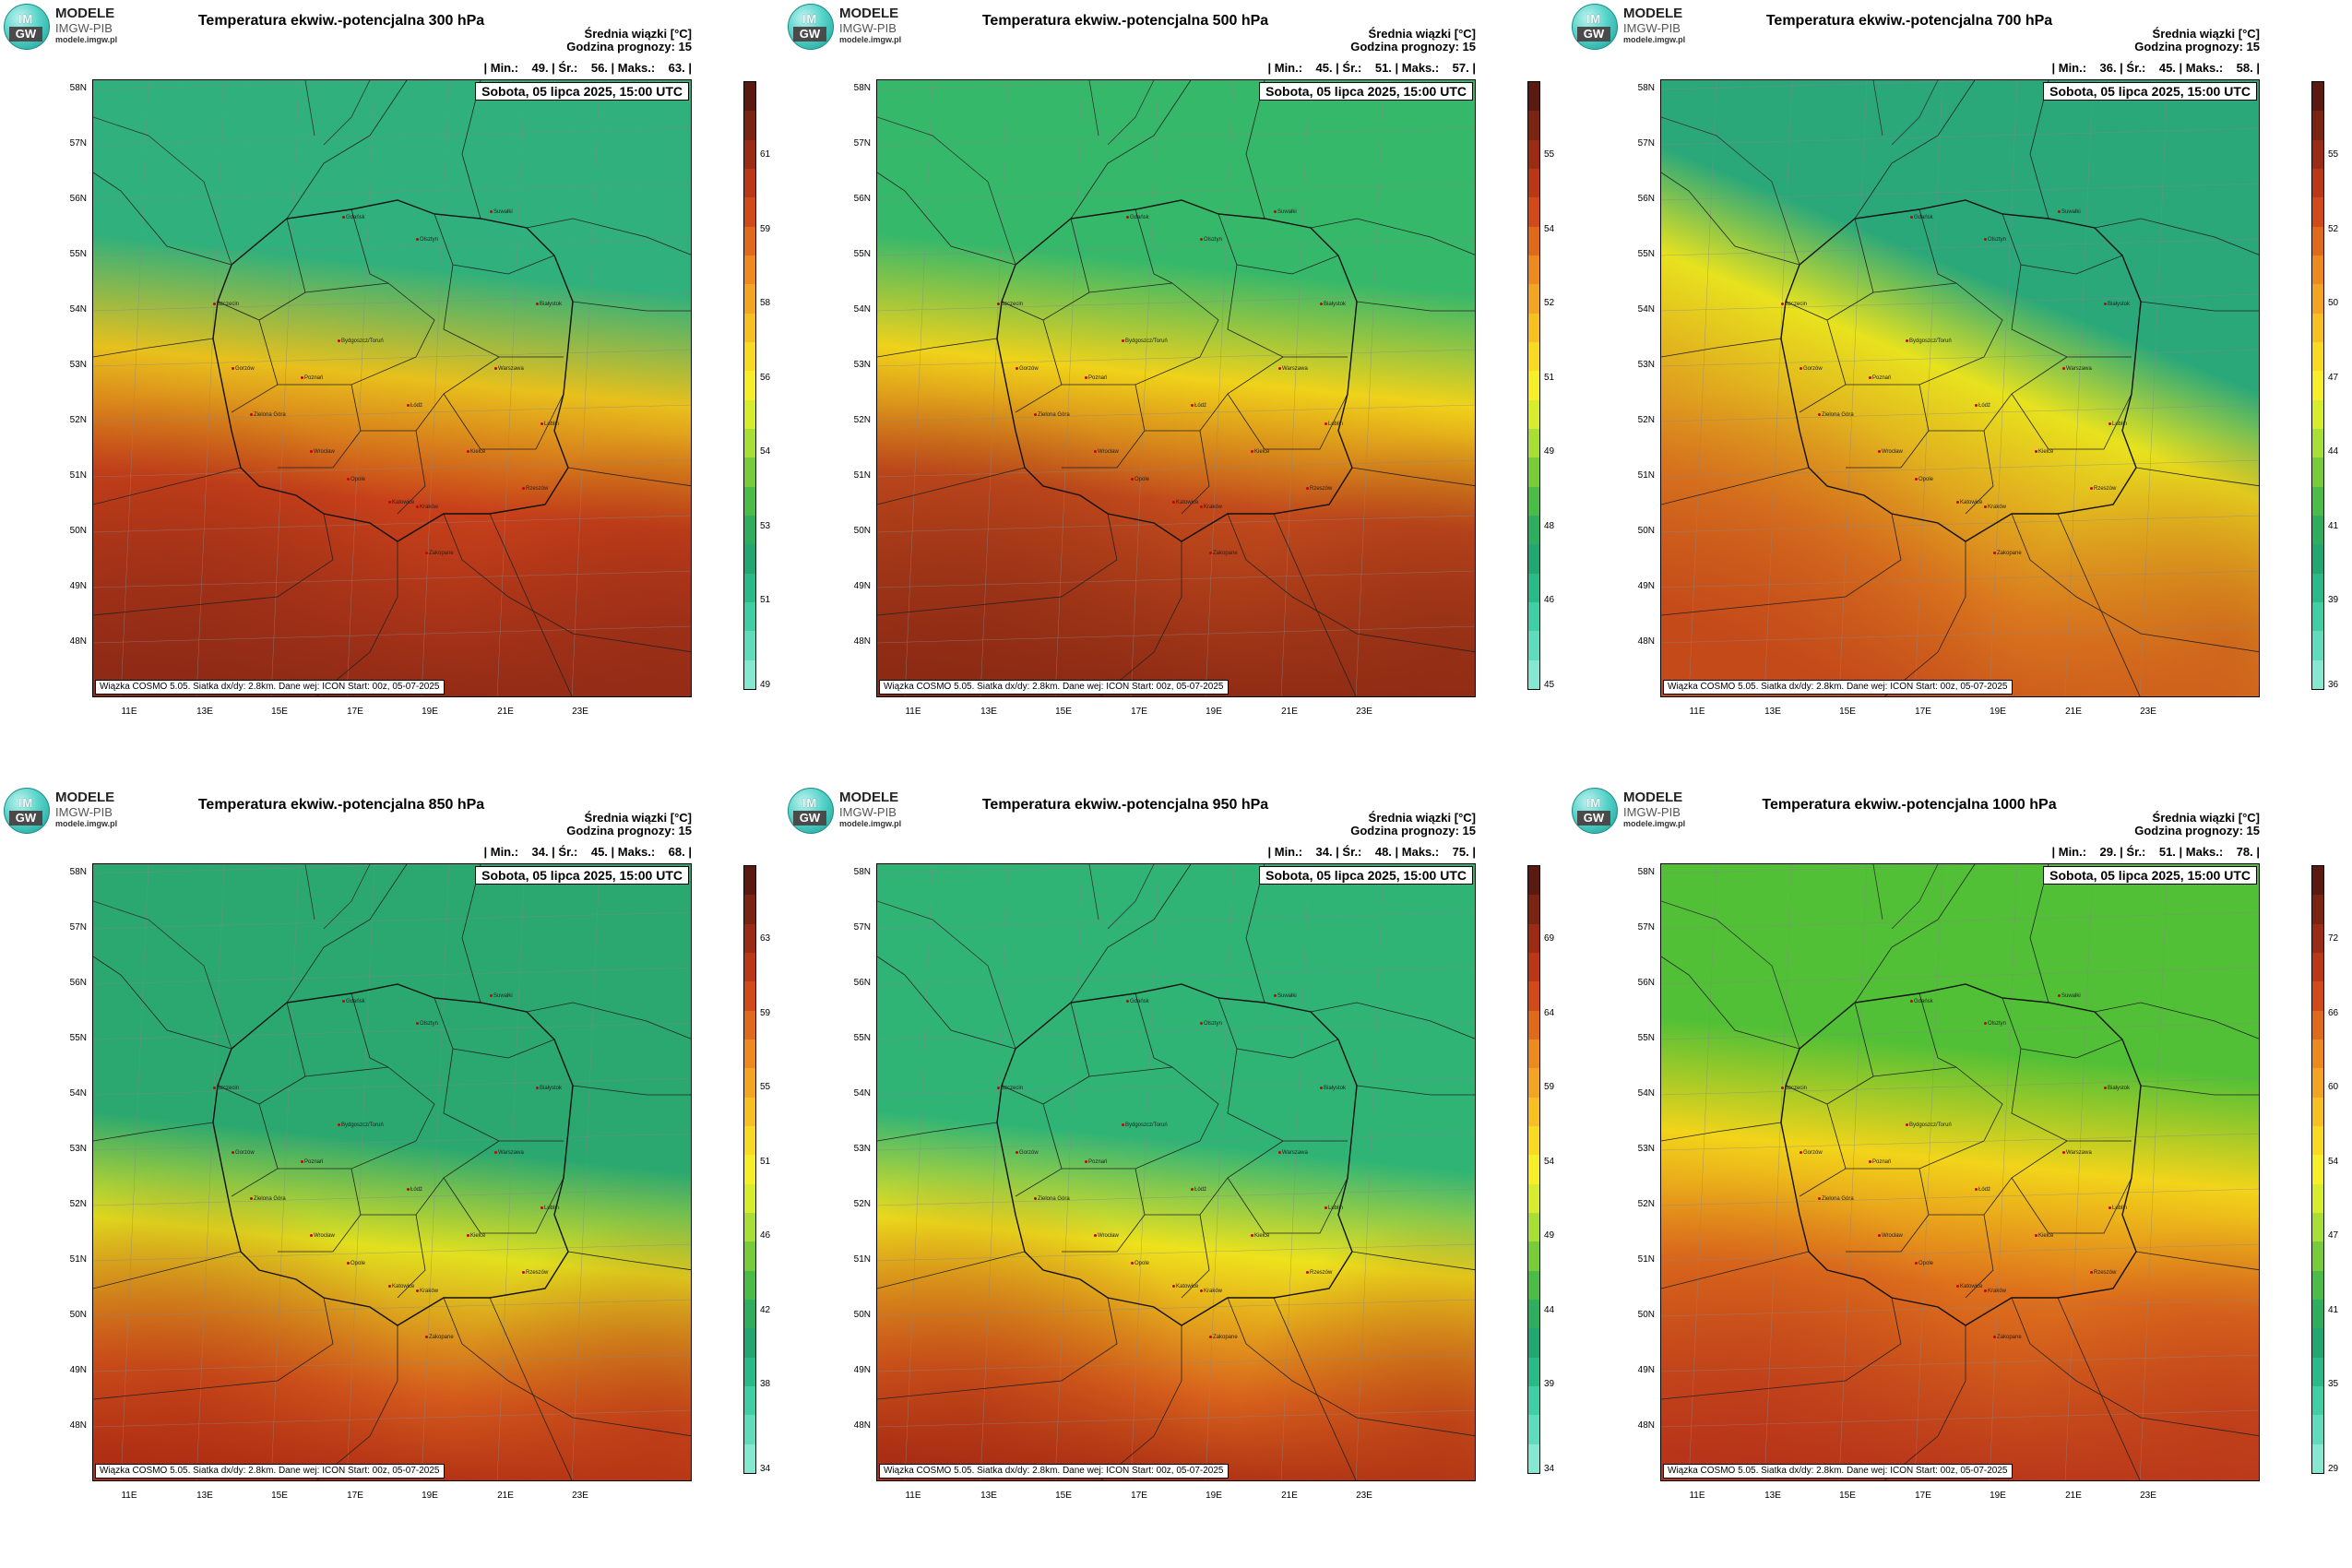 The height and width of the screenshot is (1568, 2352). What do you see at coordinates (809, 34) in the screenshot?
I see `logo-gw-text: GW` at bounding box center [809, 34].